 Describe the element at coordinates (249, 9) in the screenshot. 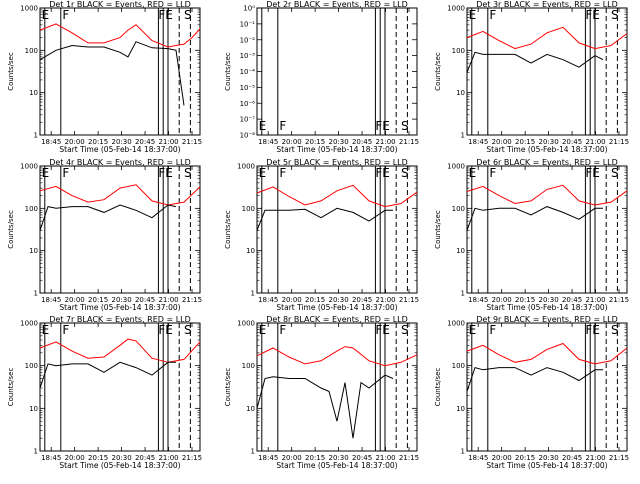

I see `y-tick-label: 10⁰` at that location.